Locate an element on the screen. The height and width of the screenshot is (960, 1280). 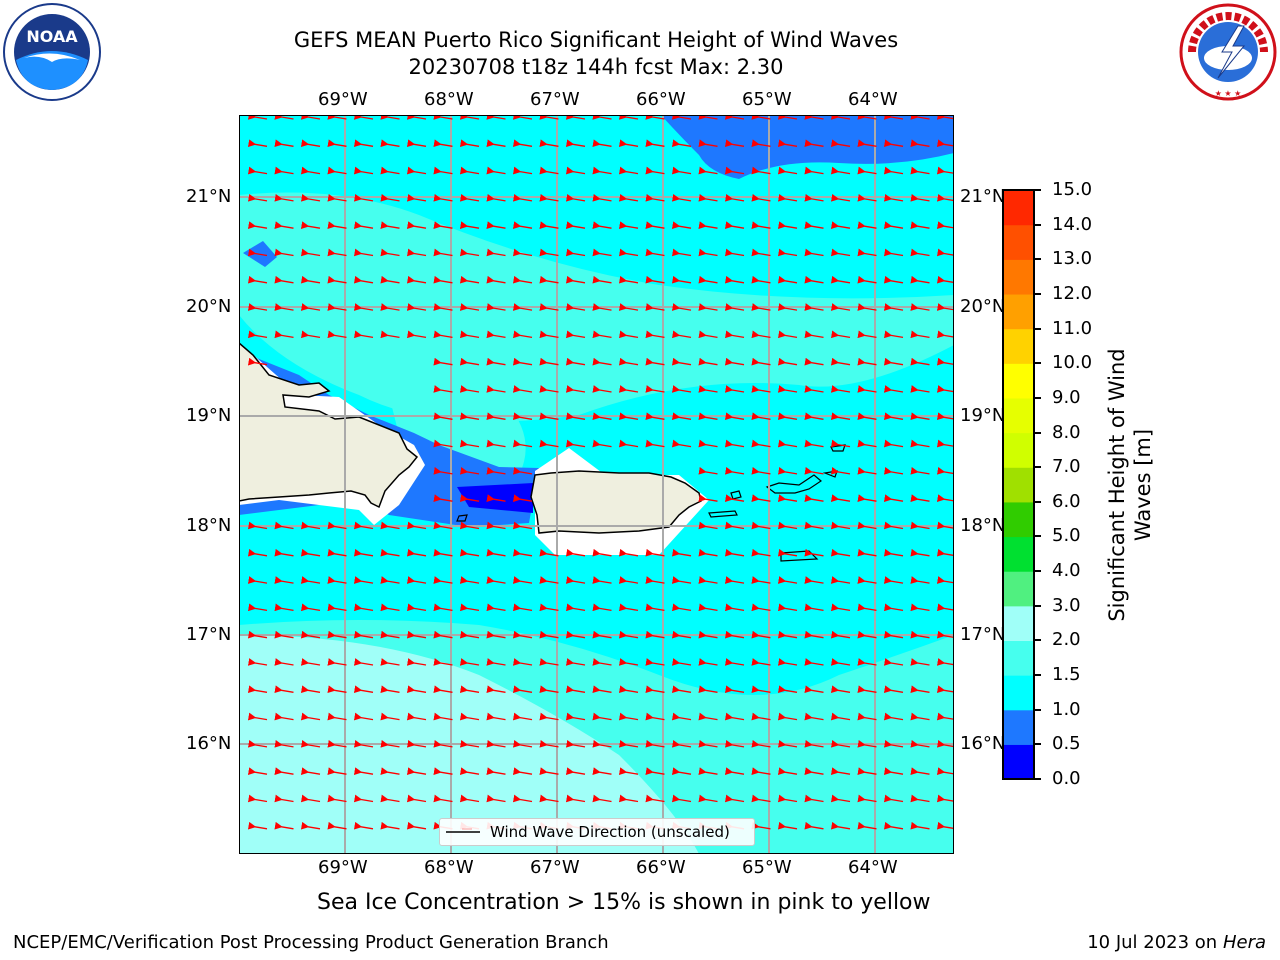
legend-line-icon is located at coordinates (463, 830).